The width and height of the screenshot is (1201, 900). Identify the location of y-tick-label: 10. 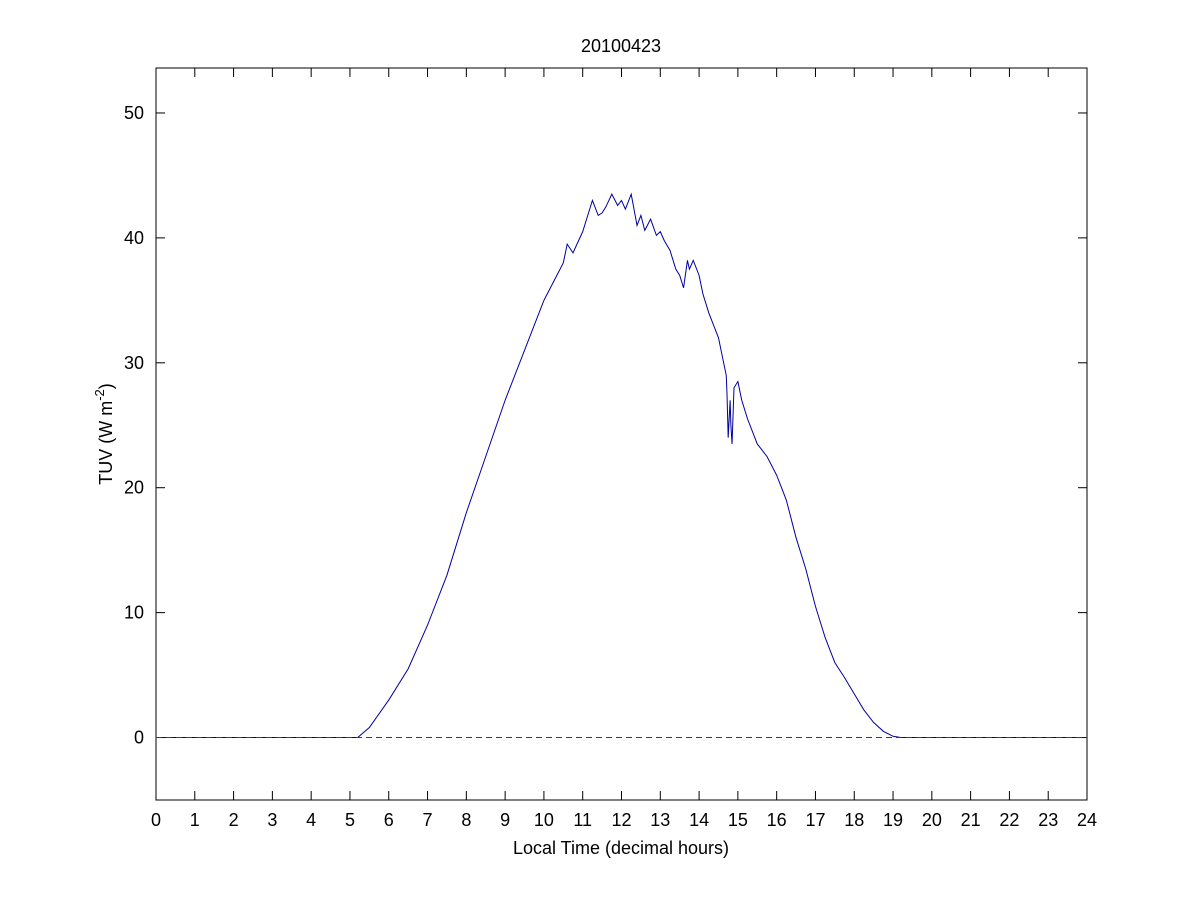
(134, 613).